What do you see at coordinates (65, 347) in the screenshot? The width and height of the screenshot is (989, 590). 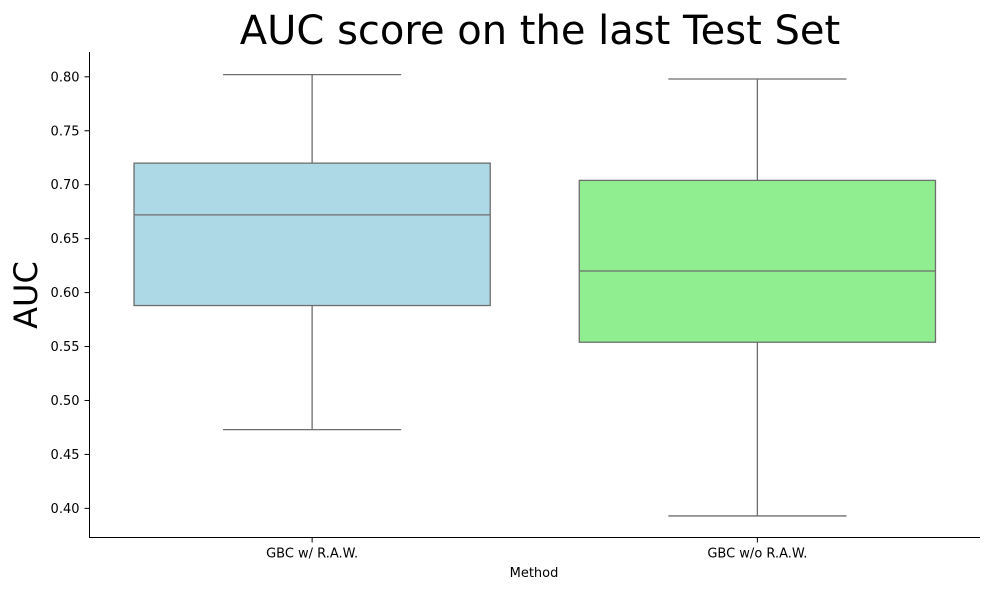 I see `y-tick-label: 0.55` at bounding box center [65, 347].